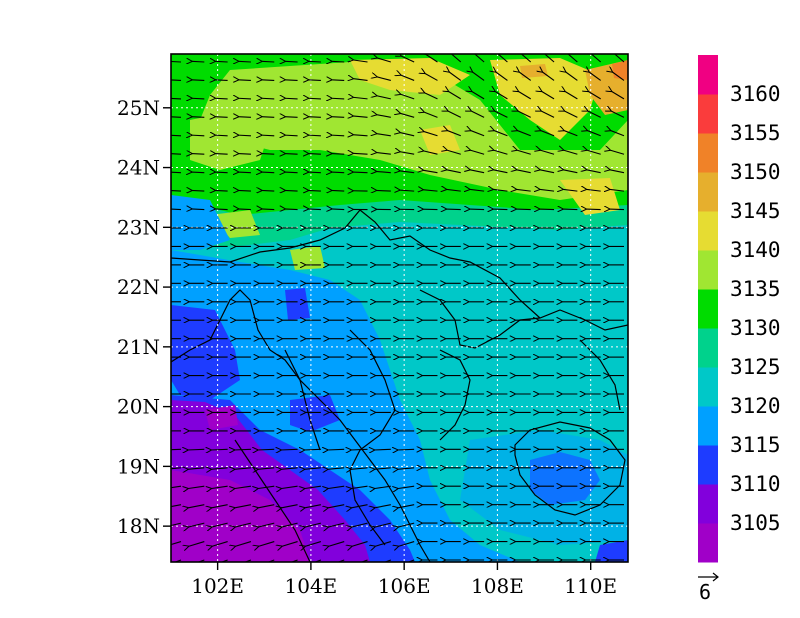 This screenshot has width=800, height=618. Describe the element at coordinates (138, 168) in the screenshot. I see `lat-tick-label: 24N` at that location.